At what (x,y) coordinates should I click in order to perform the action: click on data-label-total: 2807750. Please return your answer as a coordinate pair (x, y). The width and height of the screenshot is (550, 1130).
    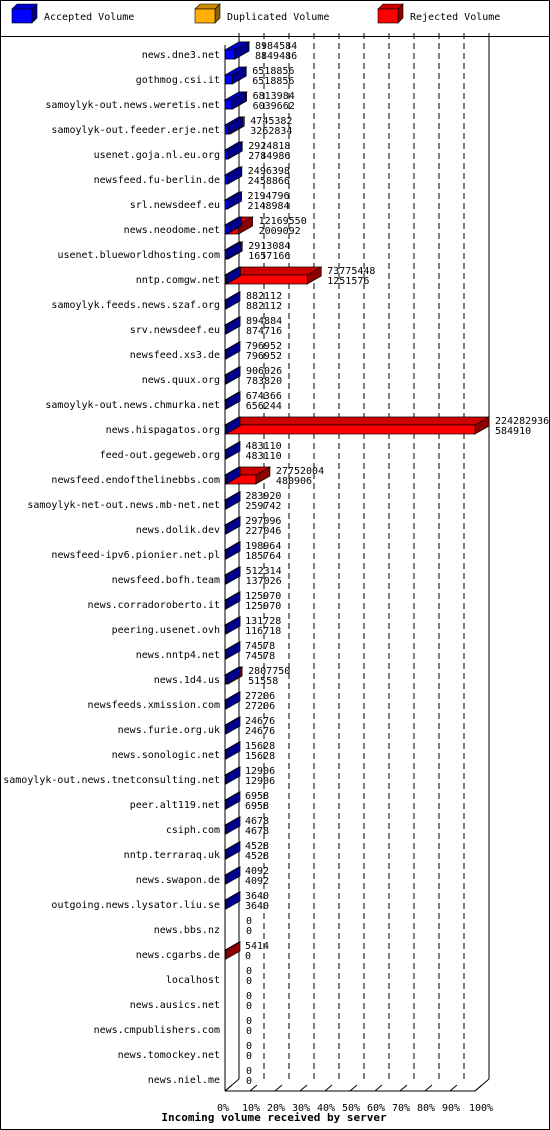
    Looking at the image, I should click on (269, 671).